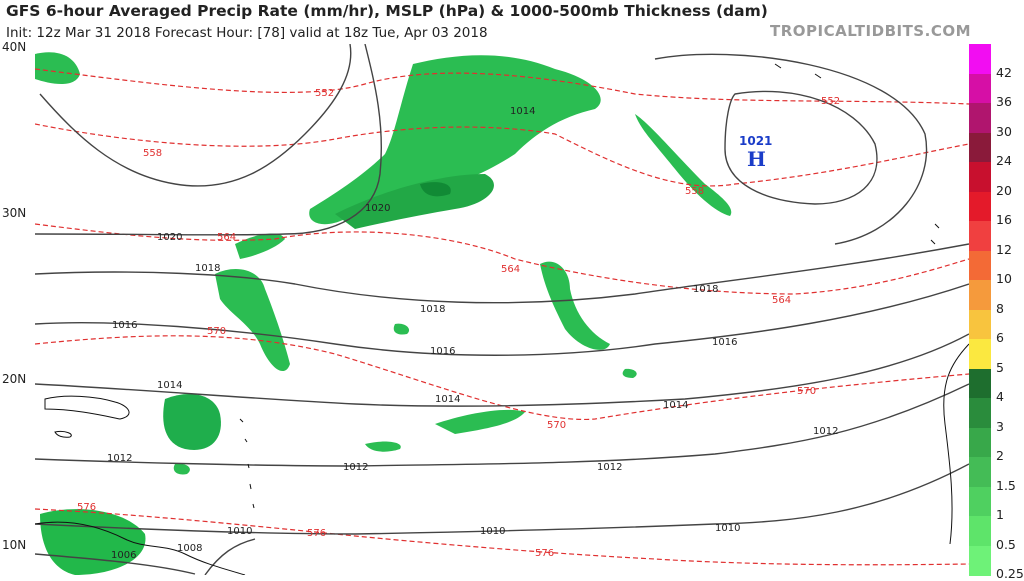  Describe the element at coordinates (14, 47) in the screenshot. I see `lat-label-40n: 40N` at that location.